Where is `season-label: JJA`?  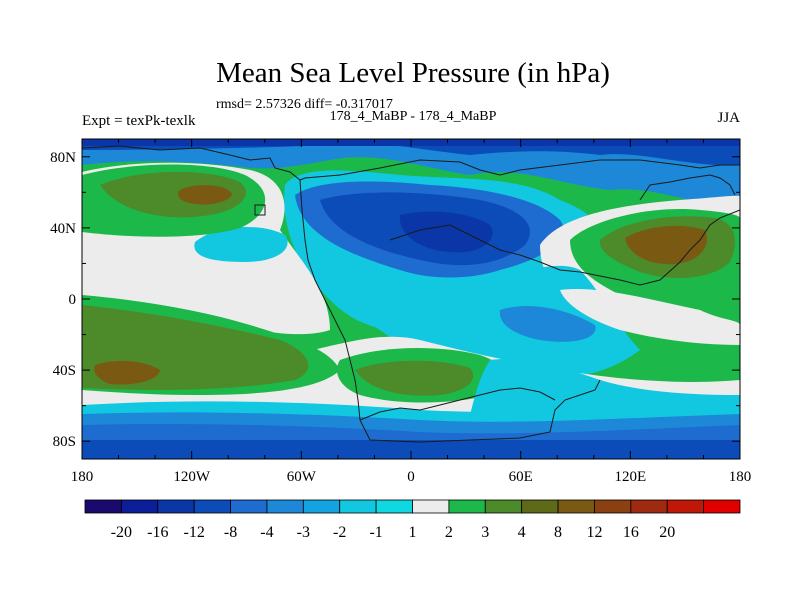
season-label: JJA is located at coordinates (728, 118).